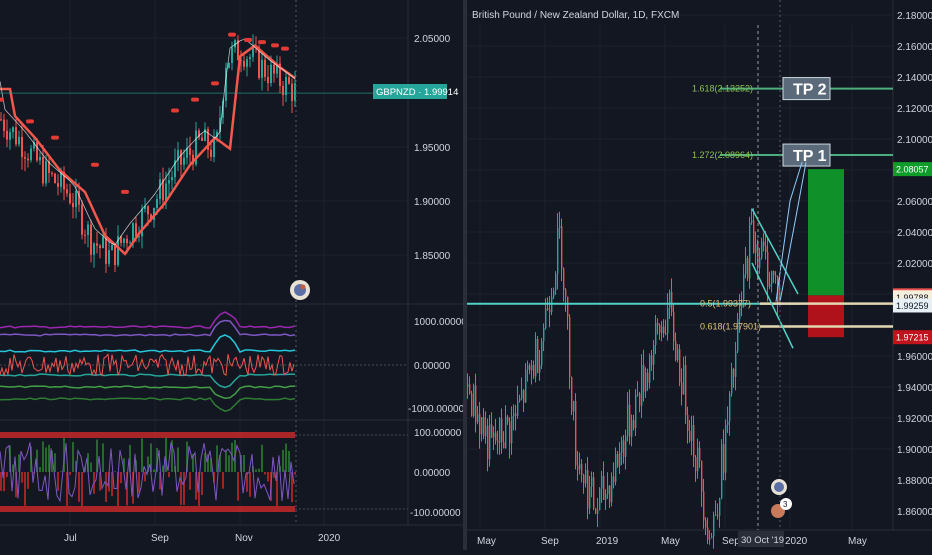 This screenshot has width=932, height=555. What do you see at coordinates (440, 322) in the screenshot?
I see `axis-tick: 1000.00000` at bounding box center [440, 322].